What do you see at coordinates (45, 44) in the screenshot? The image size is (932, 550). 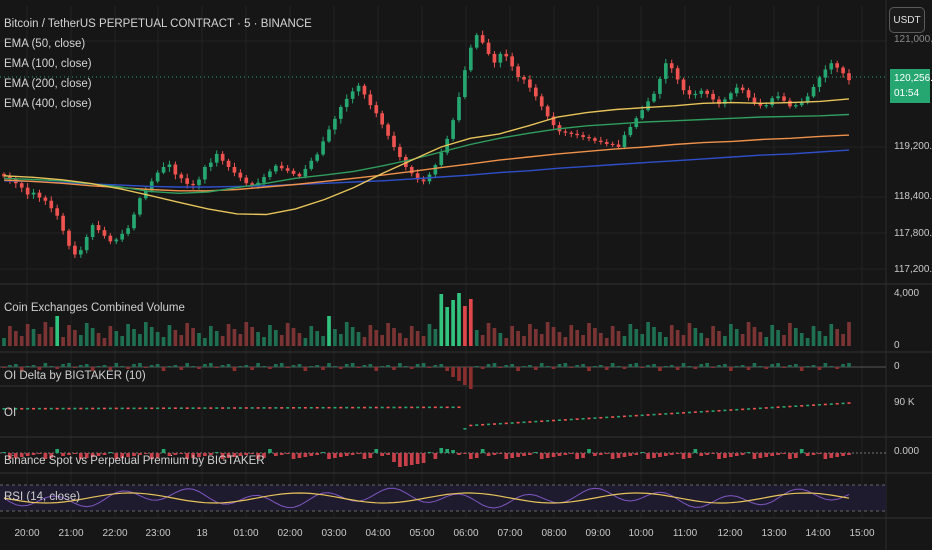 I see `legend-ema-50: EMA (50, close)` at bounding box center [45, 44].